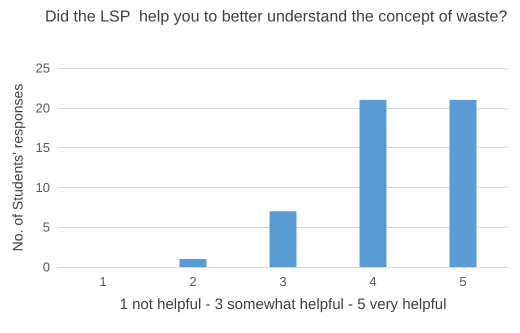  What do you see at coordinates (283, 281) in the screenshot?
I see `x-tick-label: 3` at bounding box center [283, 281].